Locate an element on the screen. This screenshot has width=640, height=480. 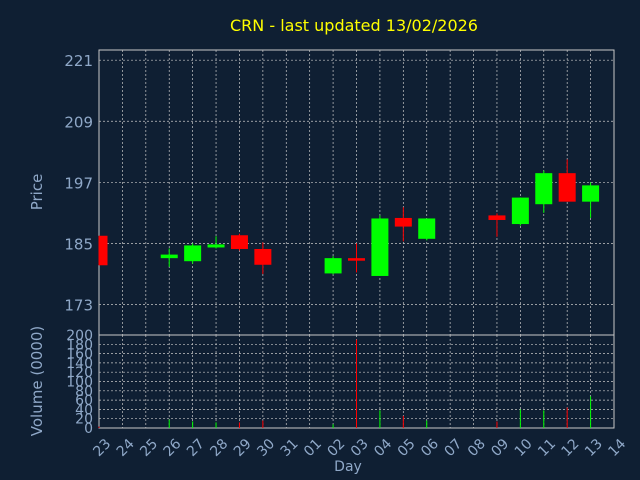
x-tick-label: 09 is located at coordinates (500, 448).